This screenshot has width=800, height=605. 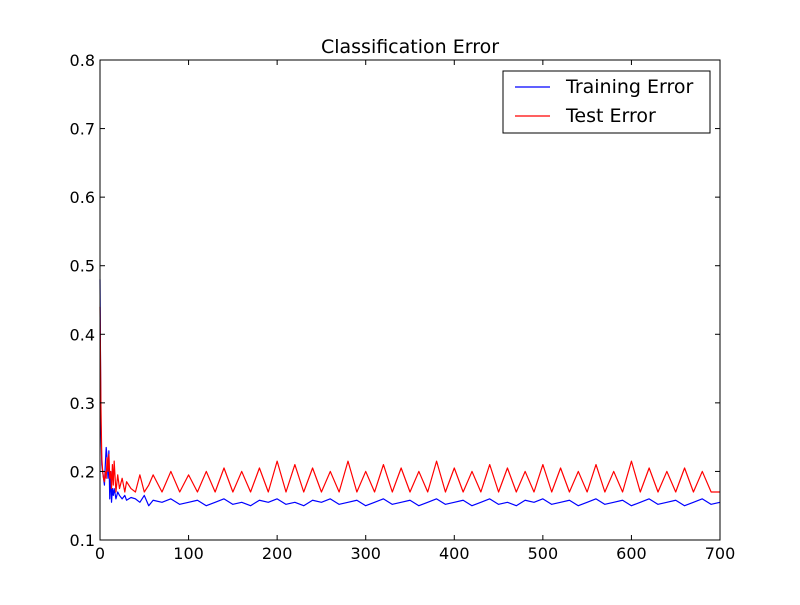 I want to click on y-tick-label: 0.8, so click(x=82, y=60).